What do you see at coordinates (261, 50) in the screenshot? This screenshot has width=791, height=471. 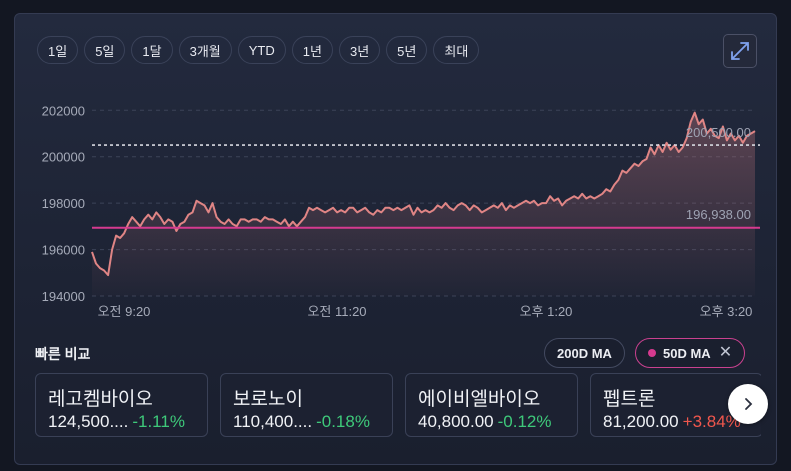 I see `range-tab: YTD` at bounding box center [261, 50].